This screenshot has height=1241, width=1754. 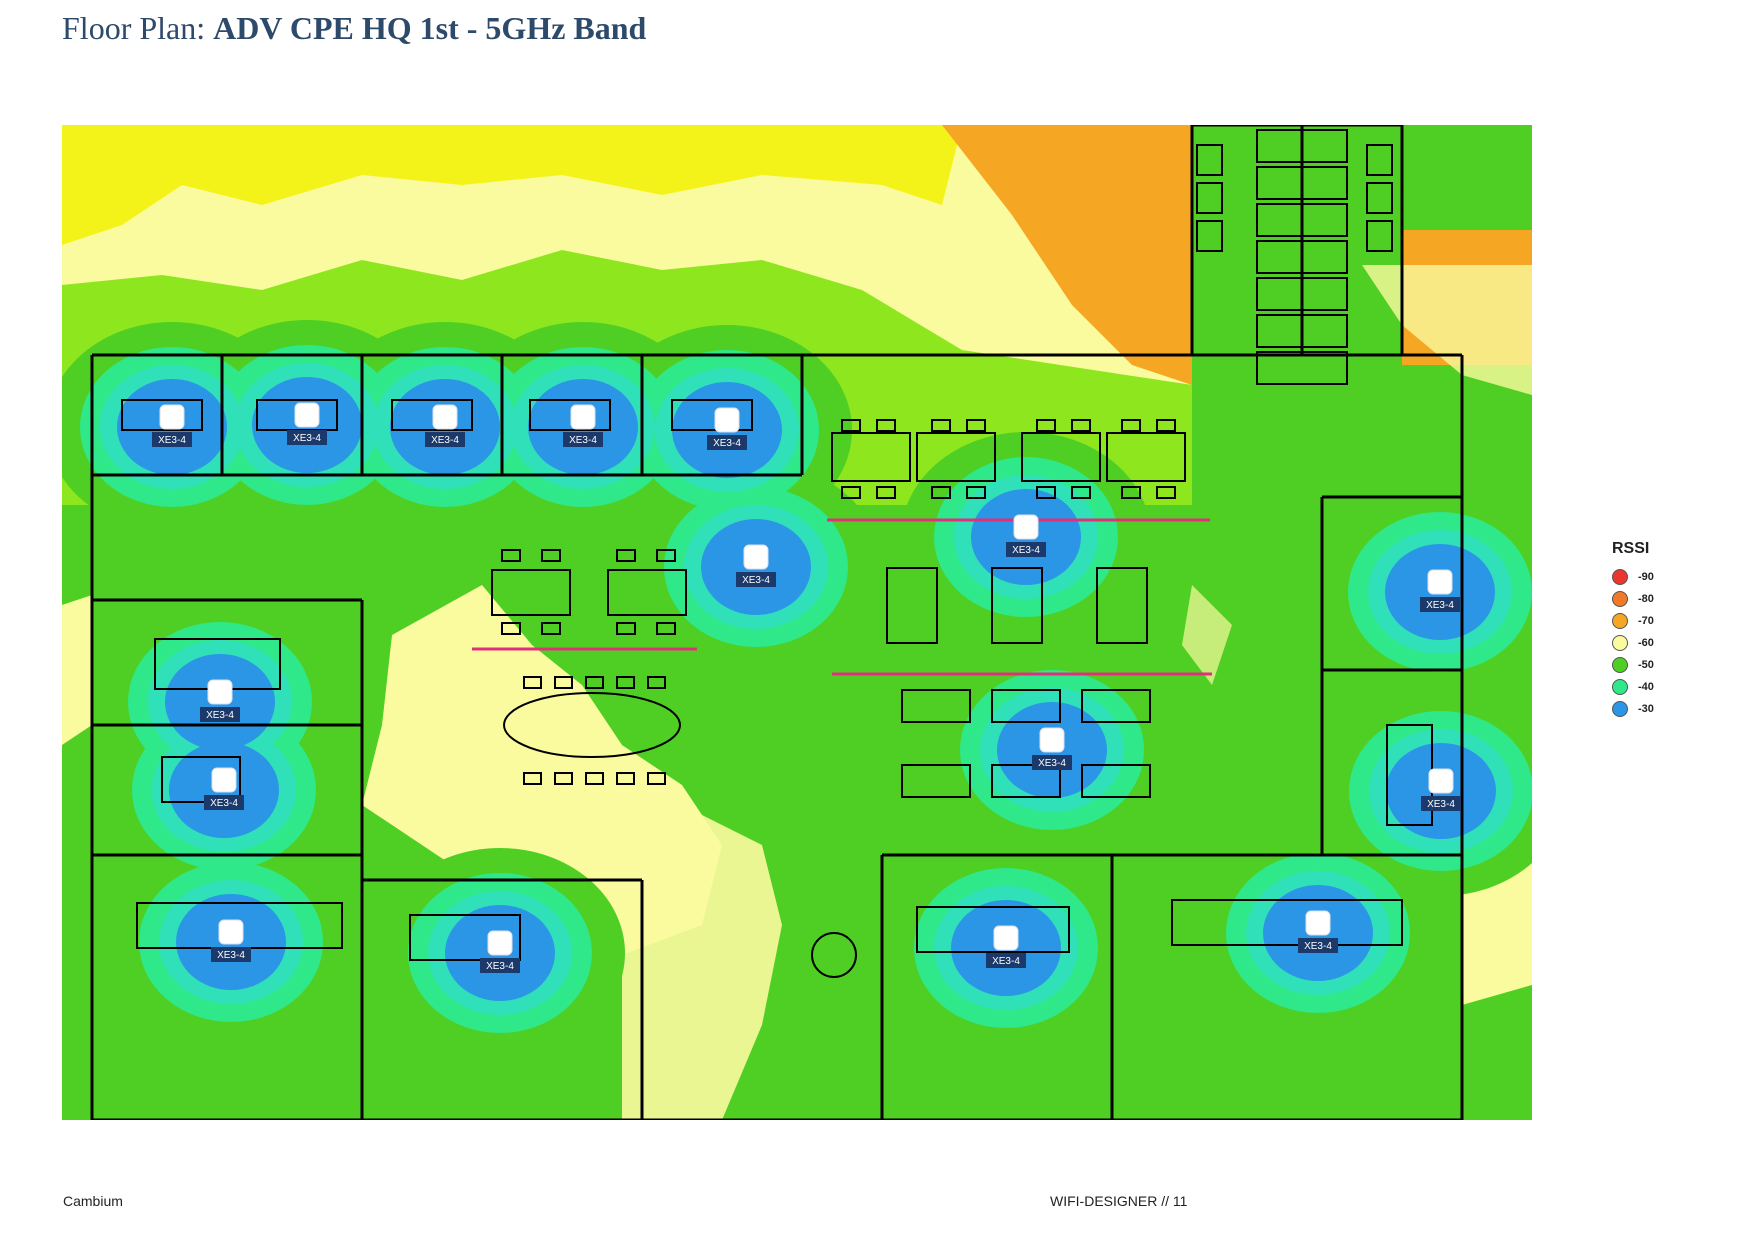 What do you see at coordinates (1672, 599) in the screenshot?
I see `legend-item: -80` at bounding box center [1672, 599].